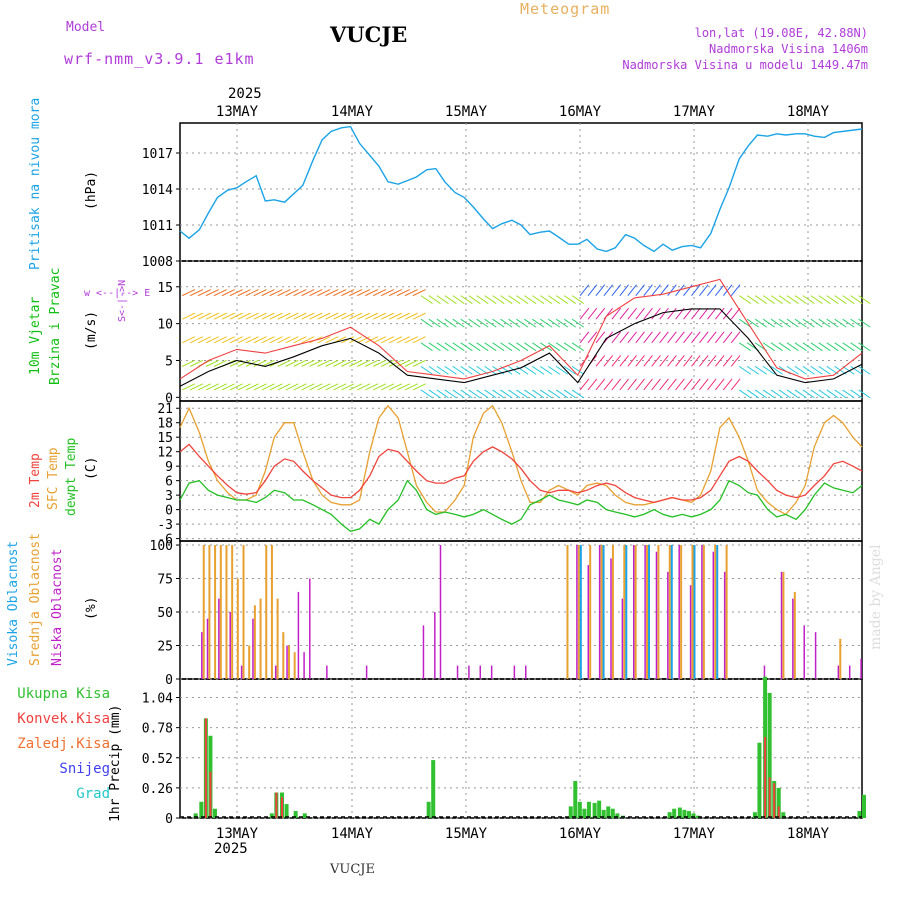 The height and width of the screenshot is (900, 900). What do you see at coordinates (369, 34) in the screenshot?
I see `station-title: VUCJE` at bounding box center [369, 34].